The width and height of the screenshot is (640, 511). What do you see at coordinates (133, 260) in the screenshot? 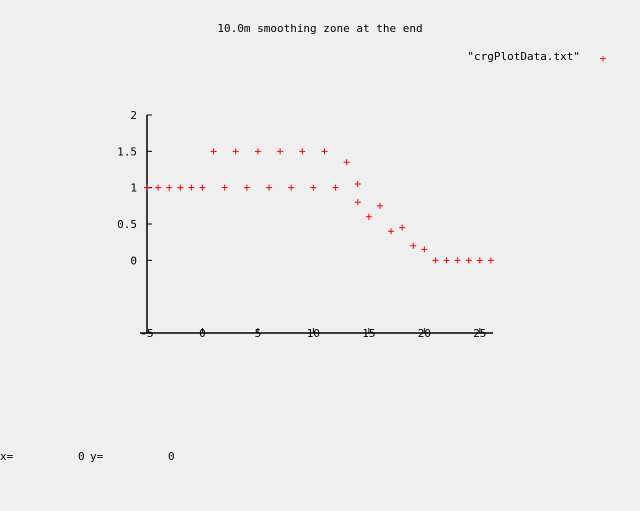
I see `y-tick-label: 0` at bounding box center [133, 260].